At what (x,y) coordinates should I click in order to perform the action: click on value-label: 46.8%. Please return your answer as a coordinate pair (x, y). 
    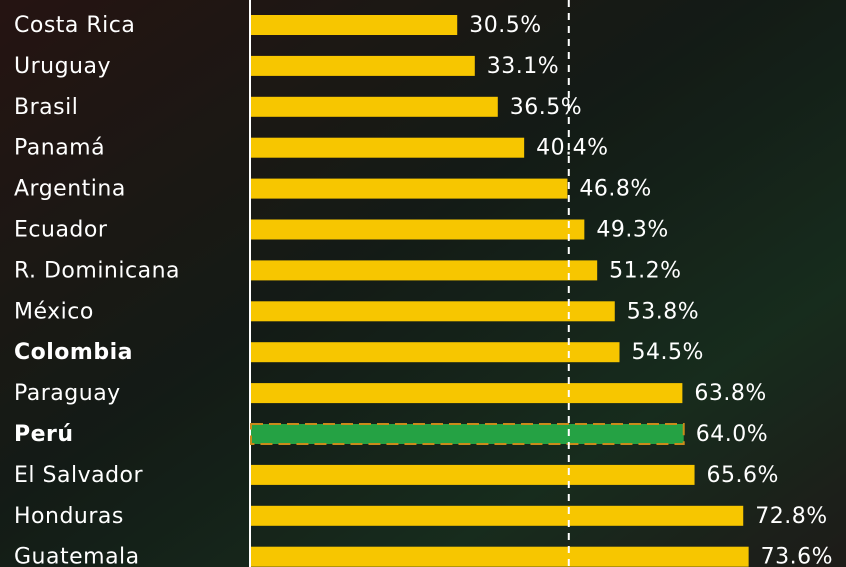
    Looking at the image, I should click on (615, 189).